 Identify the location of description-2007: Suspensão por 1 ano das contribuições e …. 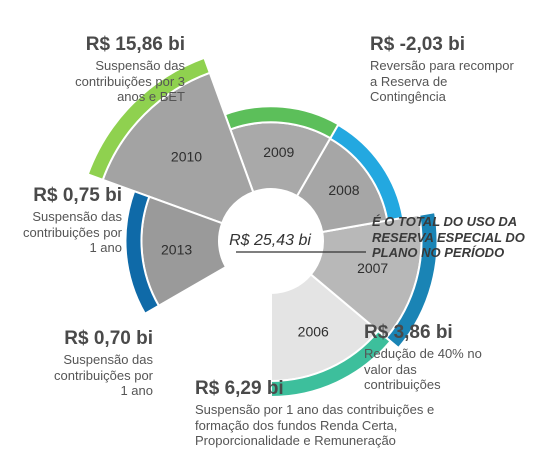
(315, 425).